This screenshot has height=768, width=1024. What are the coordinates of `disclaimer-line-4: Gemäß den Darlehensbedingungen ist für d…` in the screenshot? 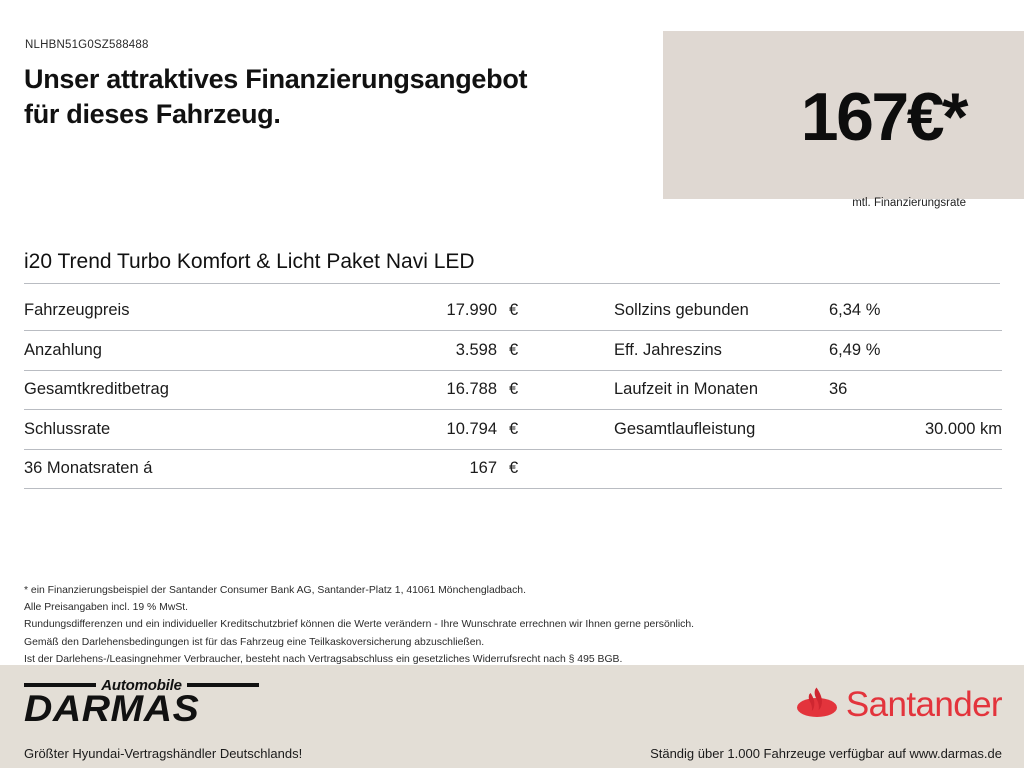 It's located at (254, 642).